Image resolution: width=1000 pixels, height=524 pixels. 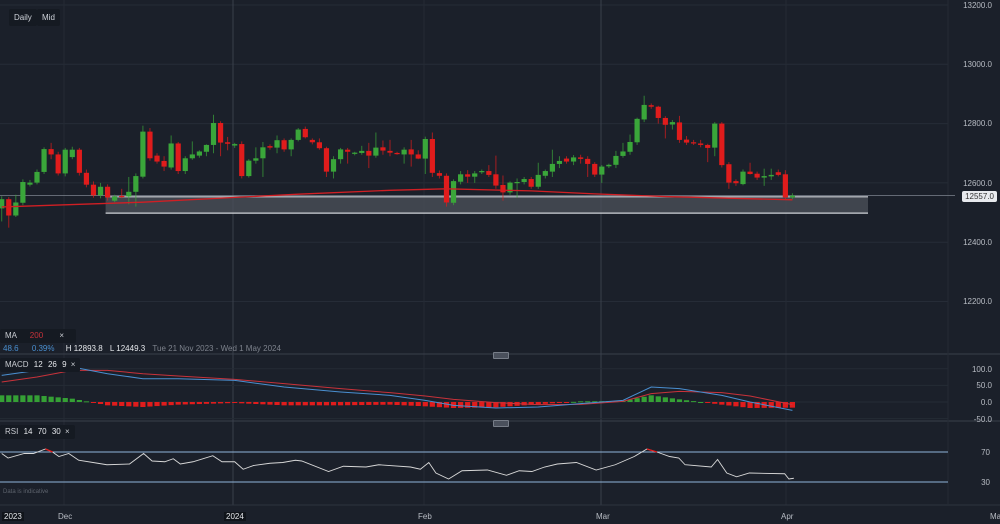 I want to click on mid-button: Mid, so click(x=48, y=17).